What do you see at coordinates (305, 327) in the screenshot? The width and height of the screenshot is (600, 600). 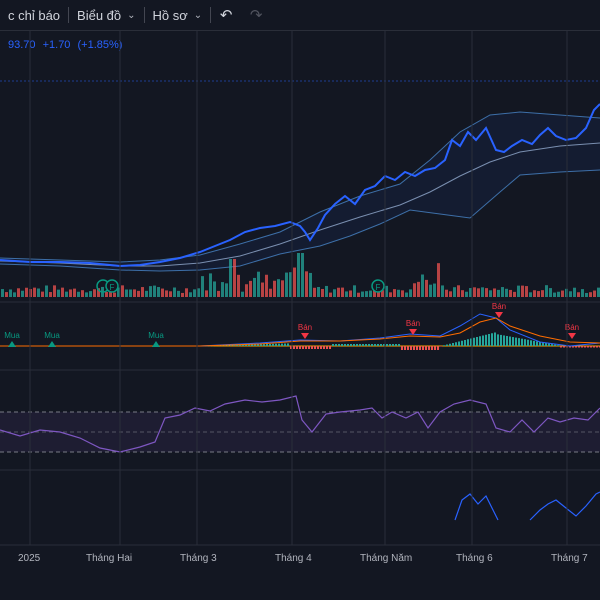 I see `svg-text: Bán` at bounding box center [305, 327].